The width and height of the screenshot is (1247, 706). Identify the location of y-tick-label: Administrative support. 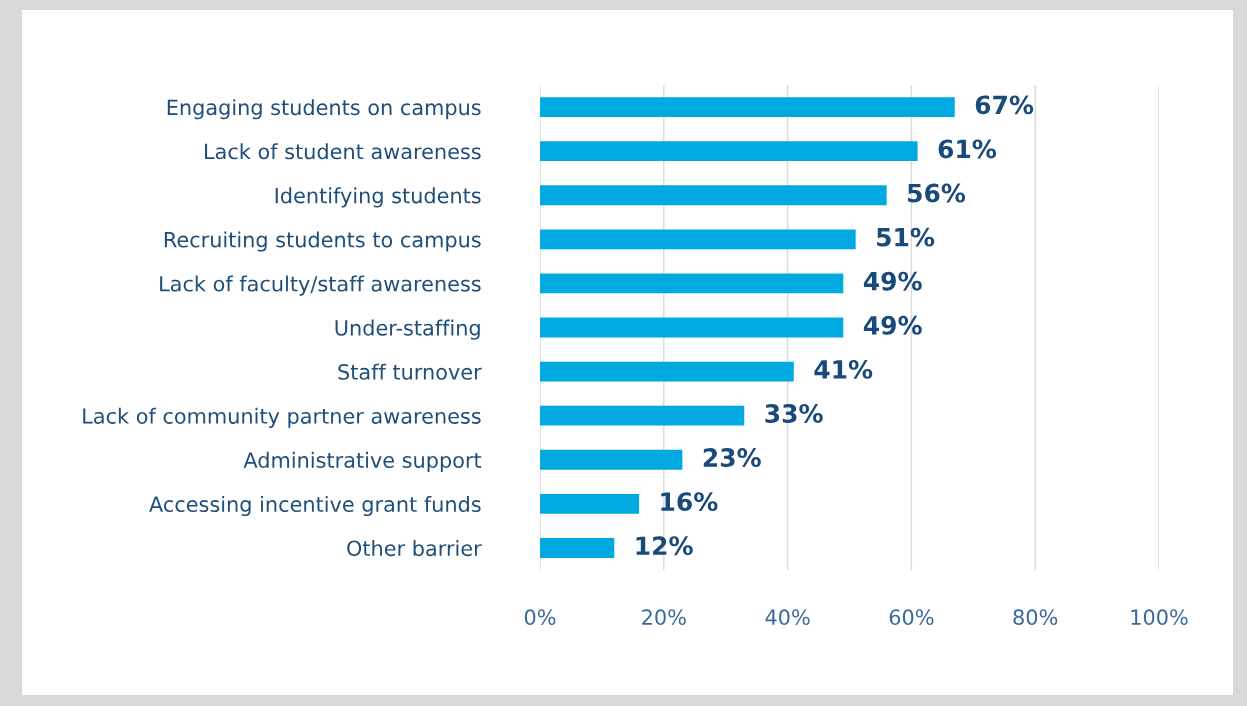
(362, 462).